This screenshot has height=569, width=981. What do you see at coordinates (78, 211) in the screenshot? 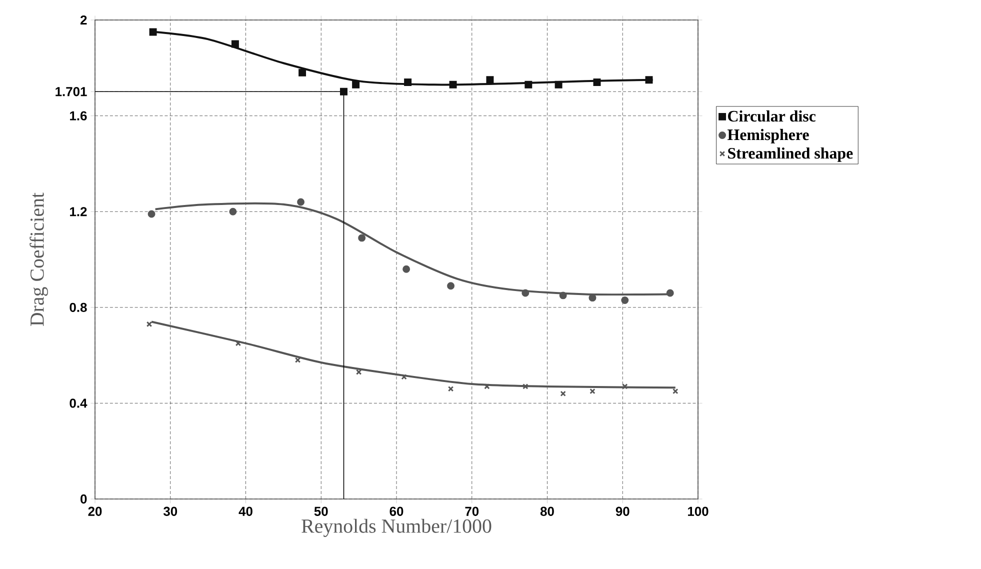
I see `y-tick-label: 1.2` at bounding box center [78, 211].